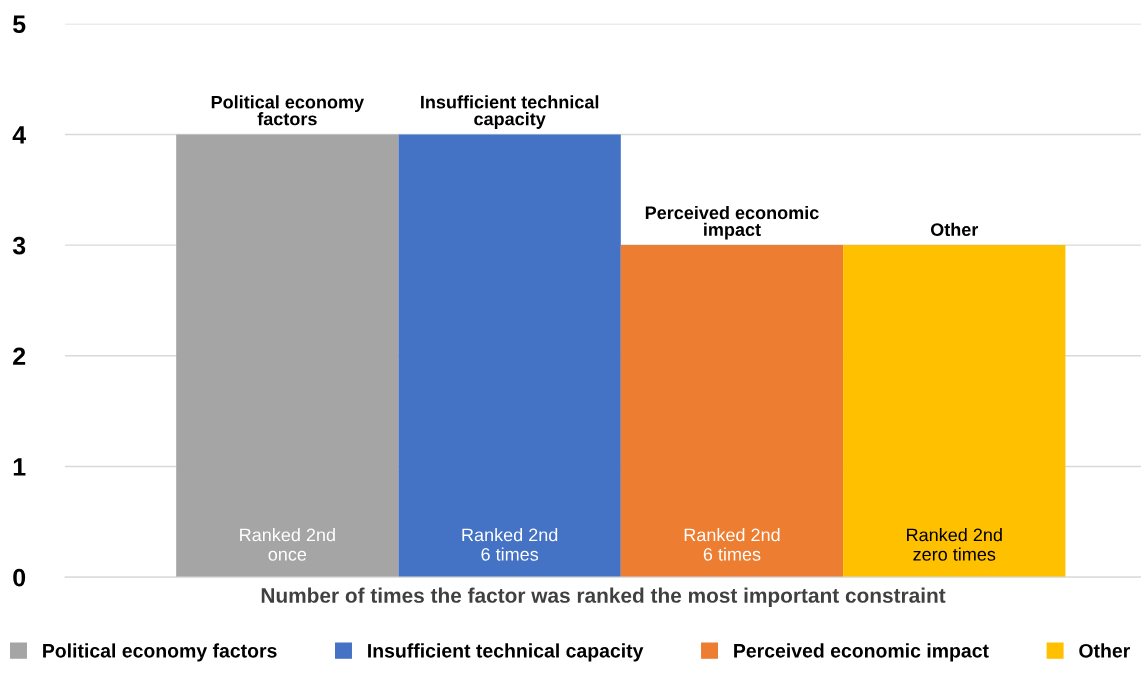  What do you see at coordinates (19, 24) in the screenshot?
I see `y-tick-label: 5` at bounding box center [19, 24].